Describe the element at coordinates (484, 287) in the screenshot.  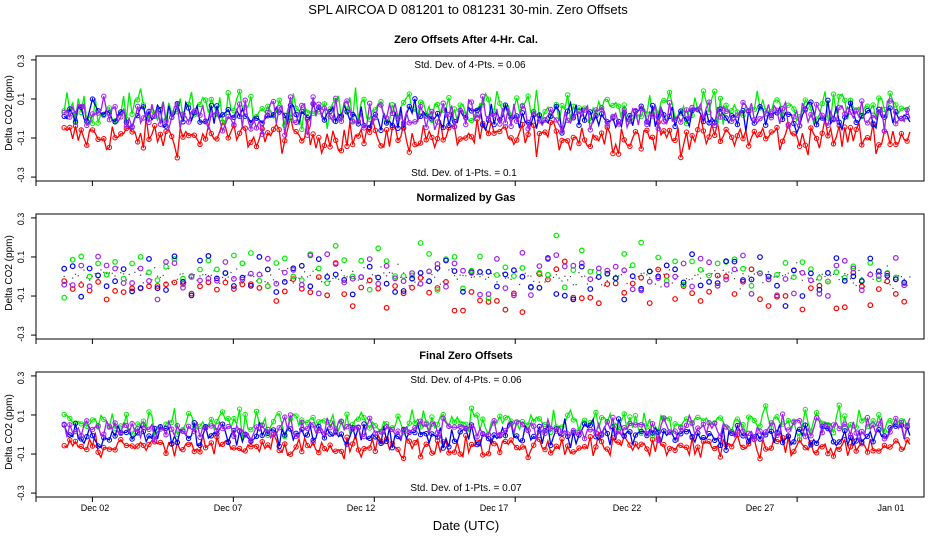
I see `series-red` at that location.